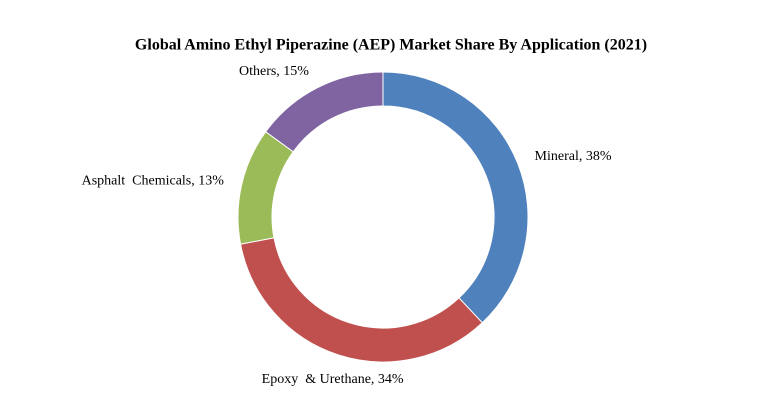 Image resolution: width=782 pixels, height=418 pixels. Describe the element at coordinates (333, 379) in the screenshot. I see `data-label: Epoxy & Urethane, 34%` at that location.